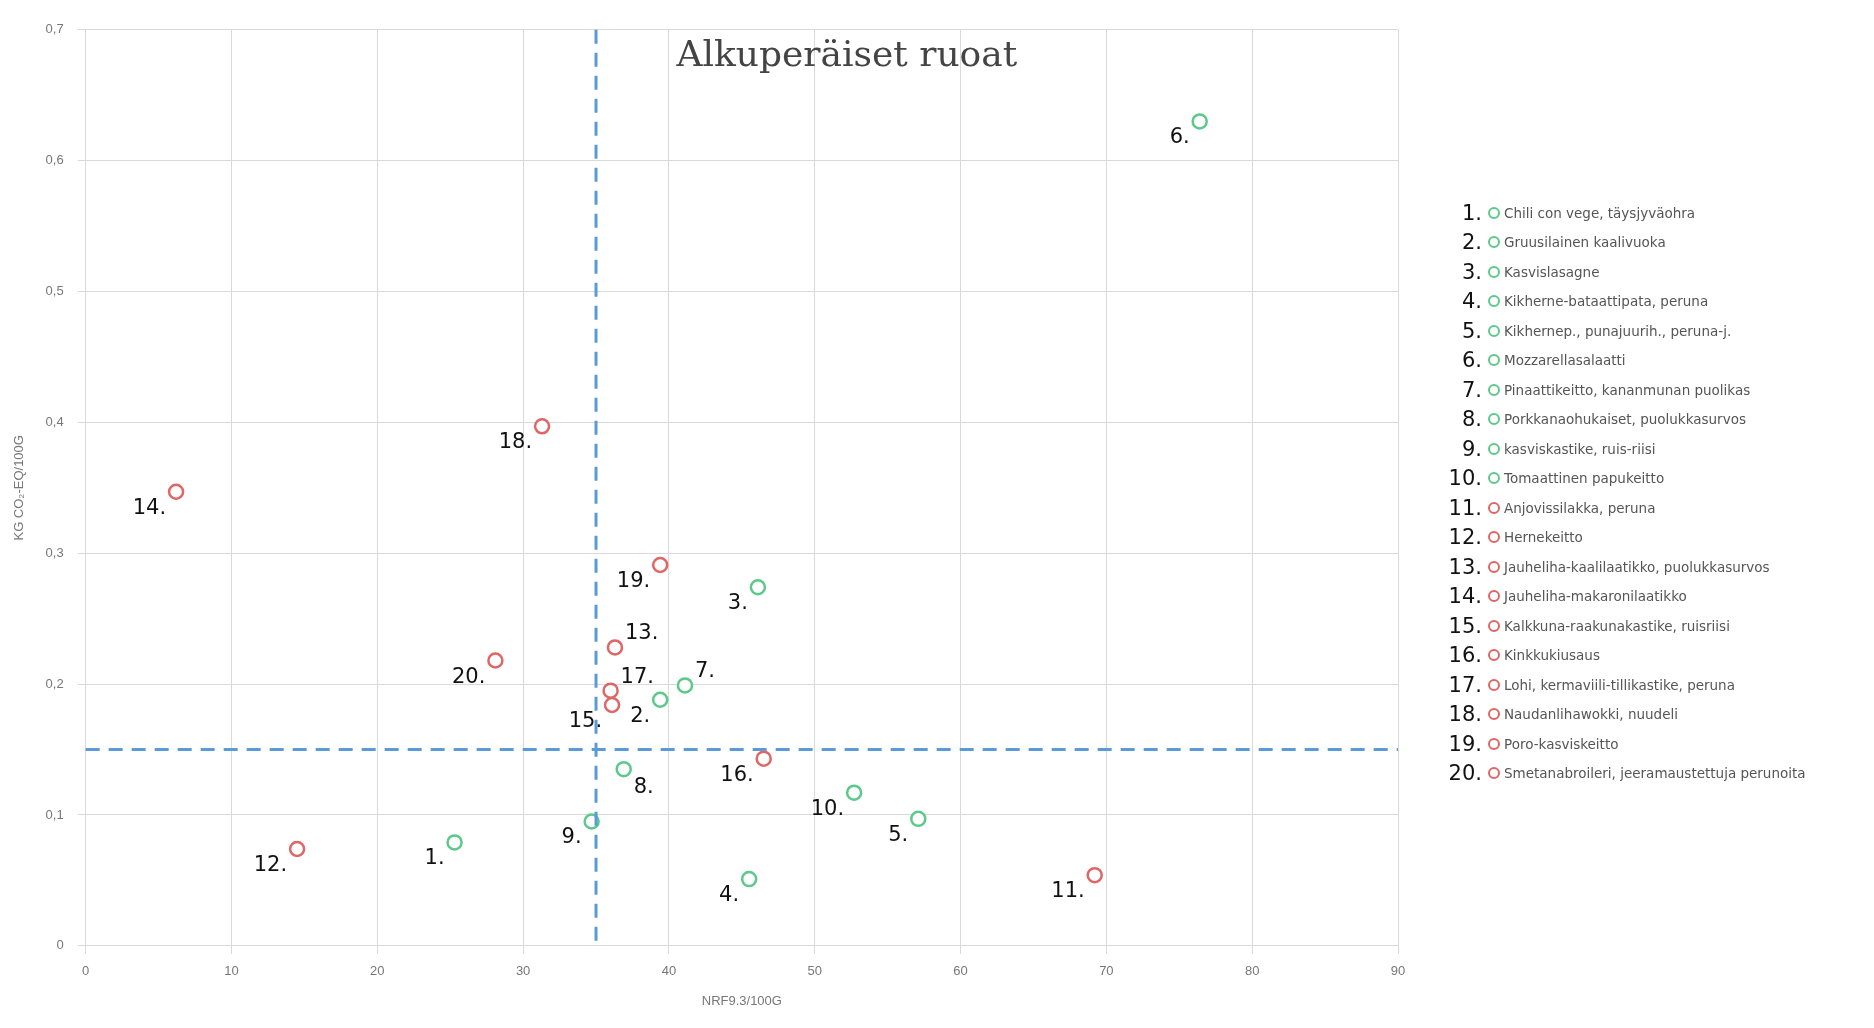  Describe the element at coordinates (1471, 301) in the screenshot. I see `text: 4.` at that location.